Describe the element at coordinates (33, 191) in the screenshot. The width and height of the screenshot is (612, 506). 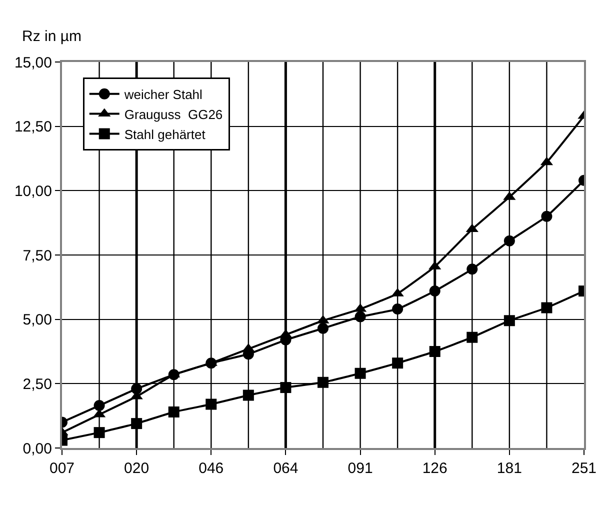
I see `y-tick-label: 10,00` at that location.